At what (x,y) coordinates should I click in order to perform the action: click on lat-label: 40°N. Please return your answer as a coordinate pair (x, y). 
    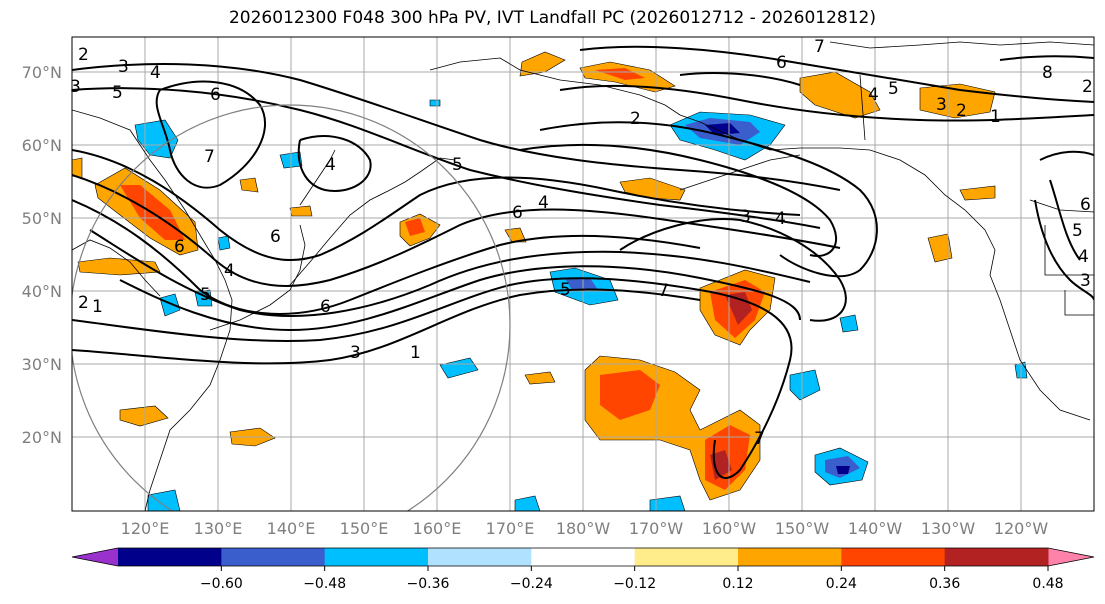
    Looking at the image, I should click on (42, 291).